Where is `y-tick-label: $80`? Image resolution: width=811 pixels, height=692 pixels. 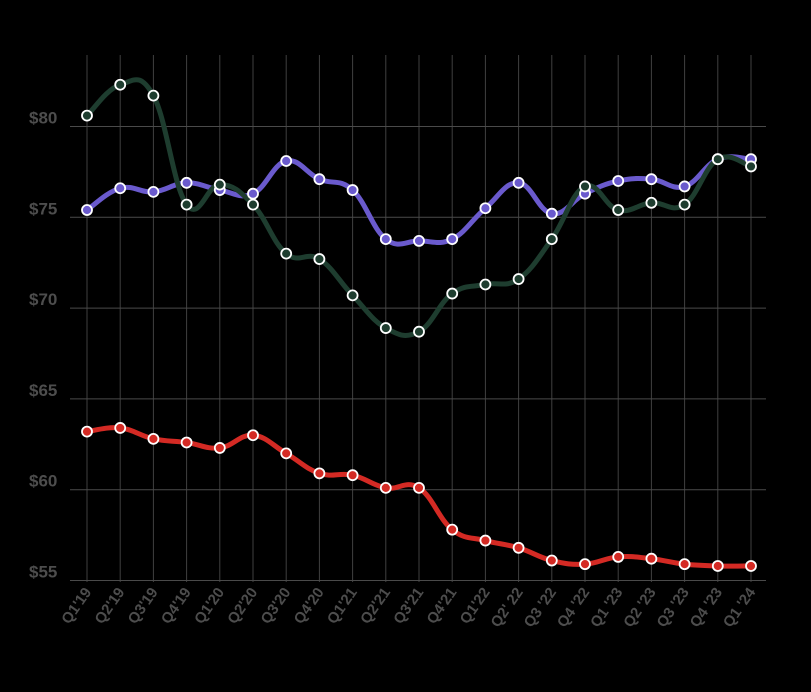
y-tick-label: $80 is located at coordinates (43, 118).